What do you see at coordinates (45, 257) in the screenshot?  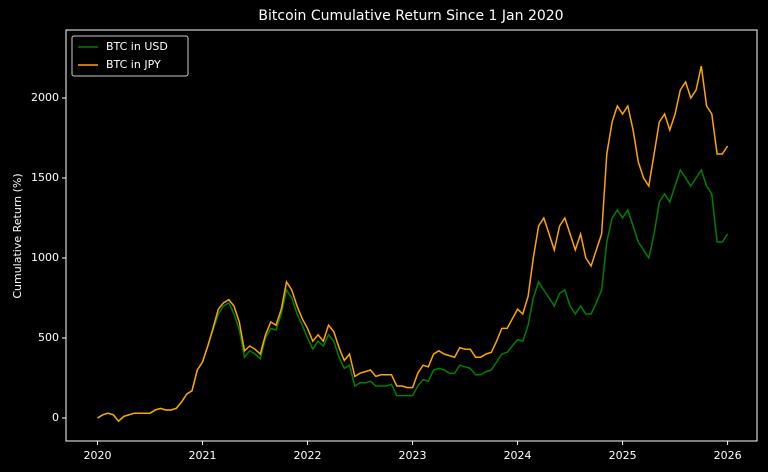 I see `y-tick-label: 1000` at bounding box center [45, 257].